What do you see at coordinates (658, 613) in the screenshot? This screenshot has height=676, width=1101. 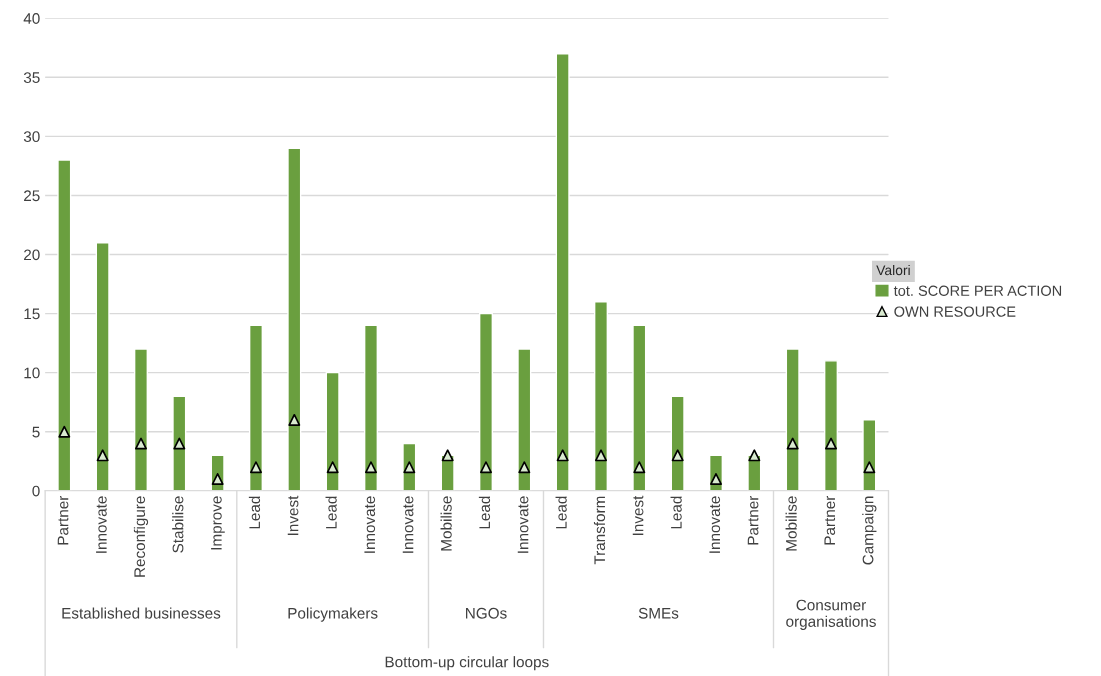 I see `text: SMEs` at bounding box center [658, 613].